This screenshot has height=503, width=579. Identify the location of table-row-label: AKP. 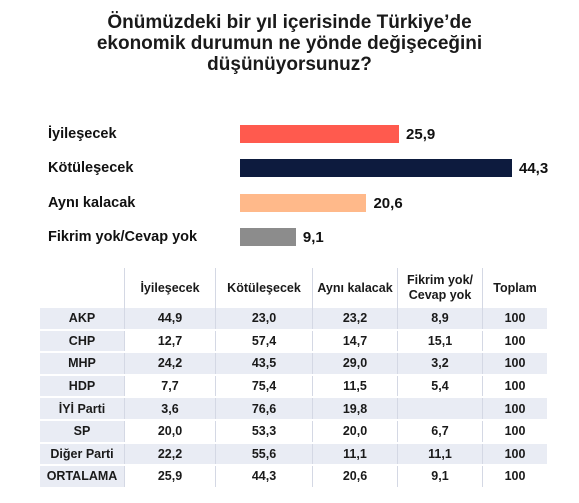
(82, 319).